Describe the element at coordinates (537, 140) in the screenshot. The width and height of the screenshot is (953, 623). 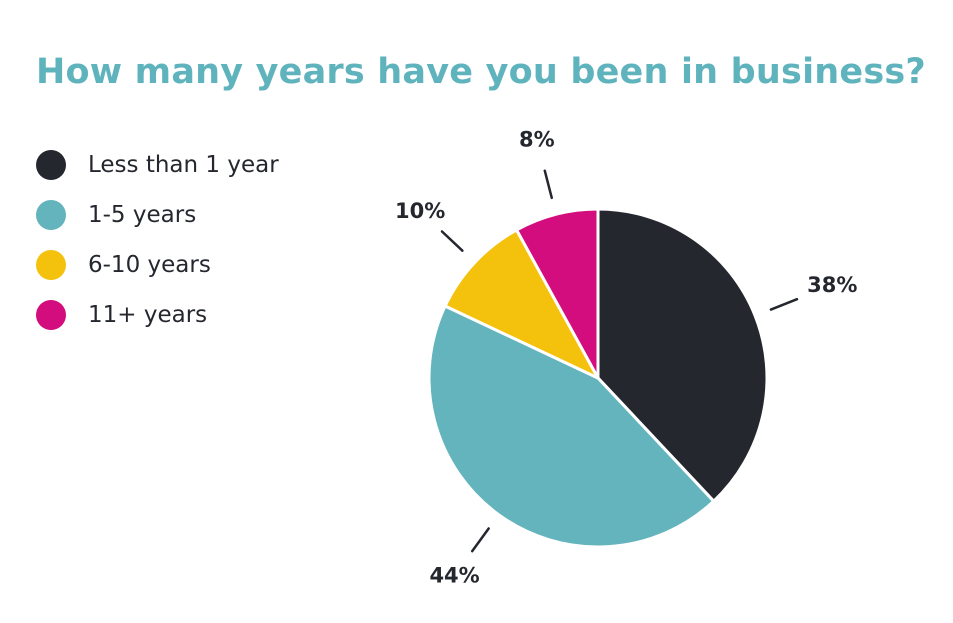
I see `data-label-11-plus-years: 8%` at that location.